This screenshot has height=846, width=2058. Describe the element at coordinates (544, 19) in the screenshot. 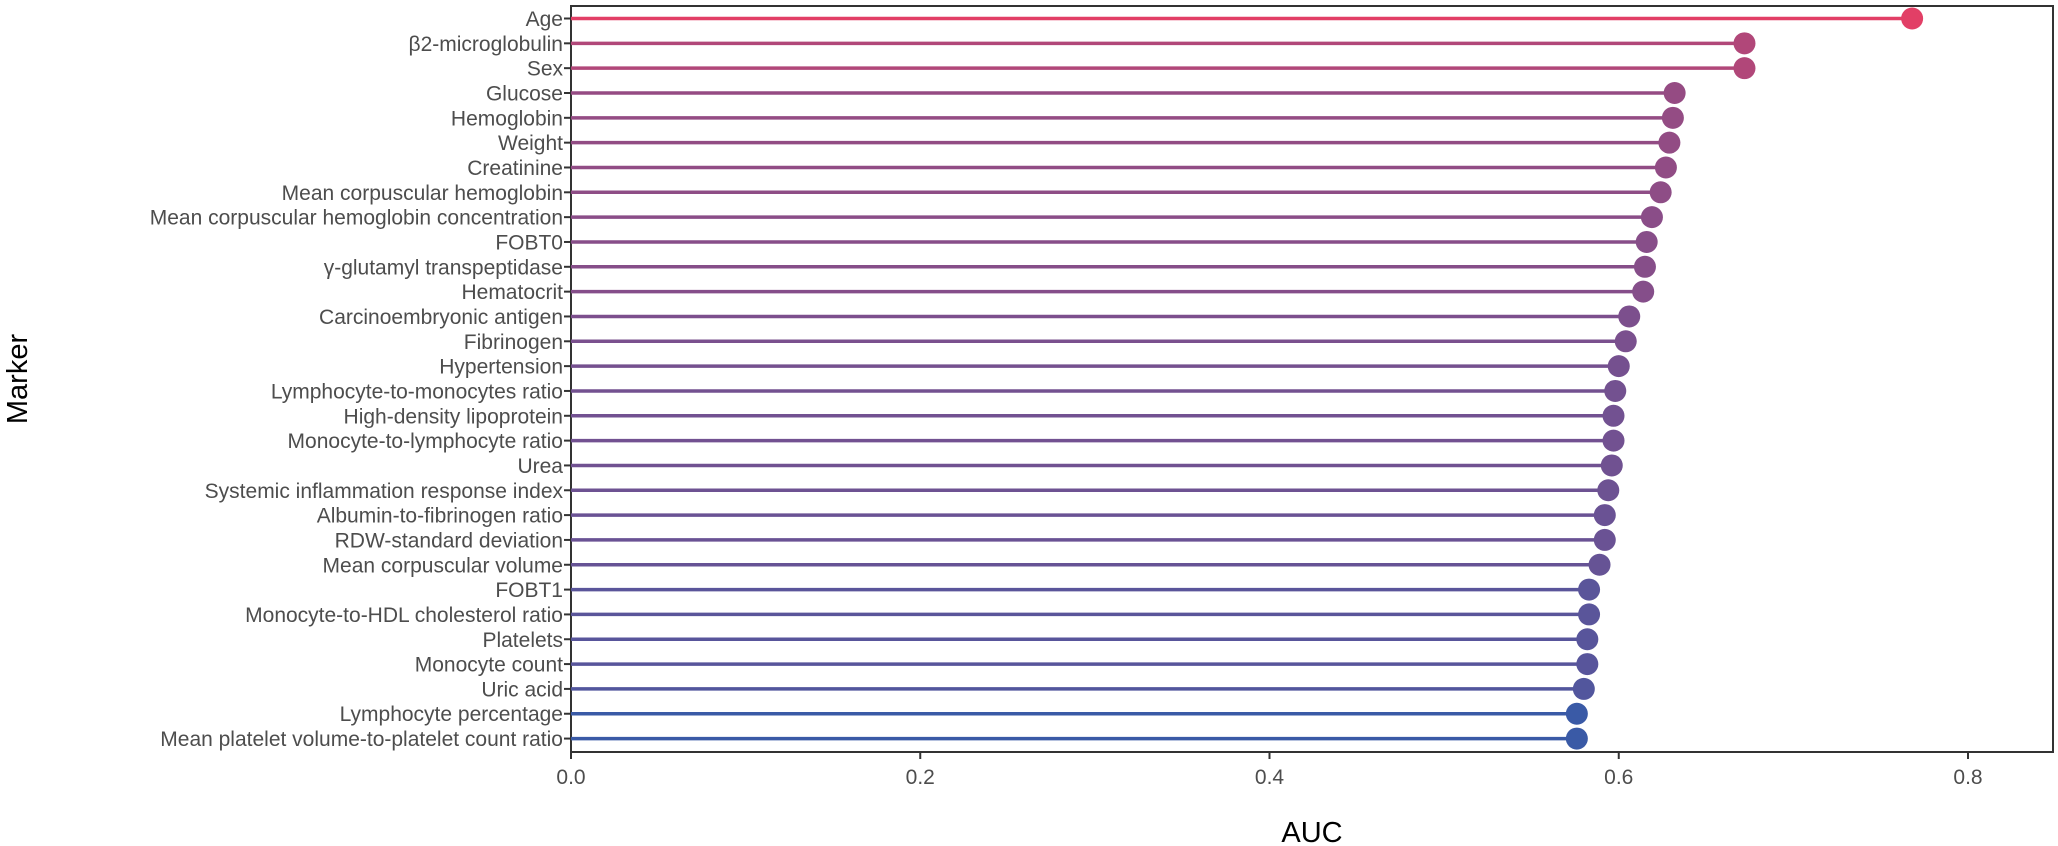

I see `y-tick-label: Age` at that location.